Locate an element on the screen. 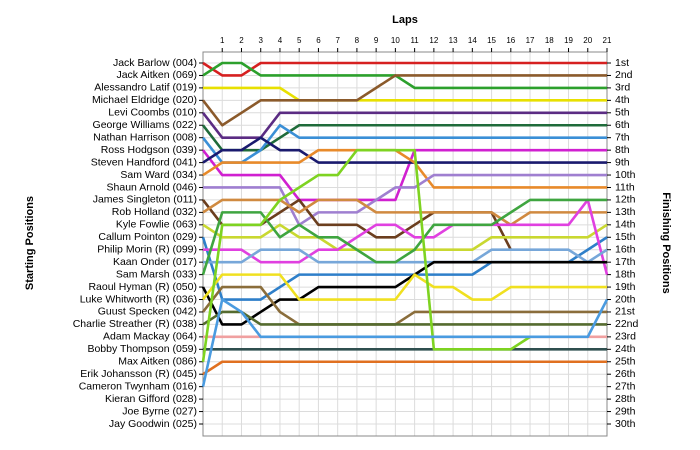  finish-label: 5th is located at coordinates (622, 113).